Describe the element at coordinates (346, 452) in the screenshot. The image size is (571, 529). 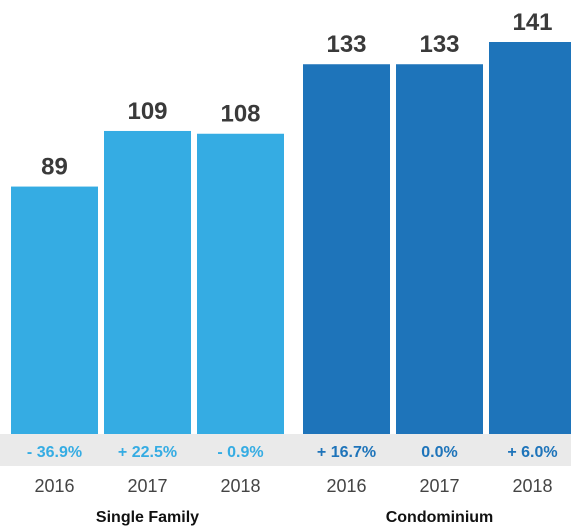
I see `change-label-condominium-2016: + 16.7%` at that location.